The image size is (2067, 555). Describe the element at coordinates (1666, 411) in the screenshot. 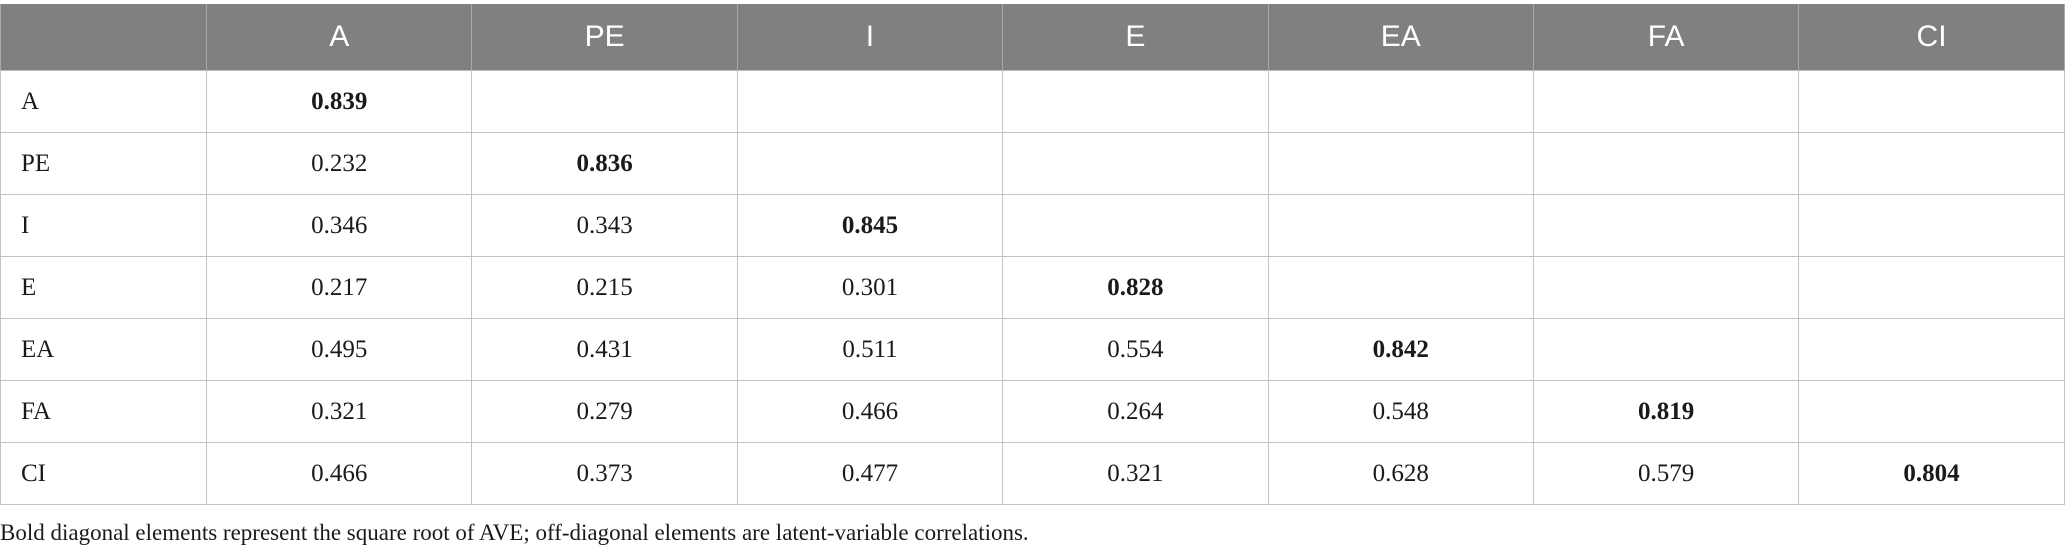

I see `table-cell: 0.819` at that location.